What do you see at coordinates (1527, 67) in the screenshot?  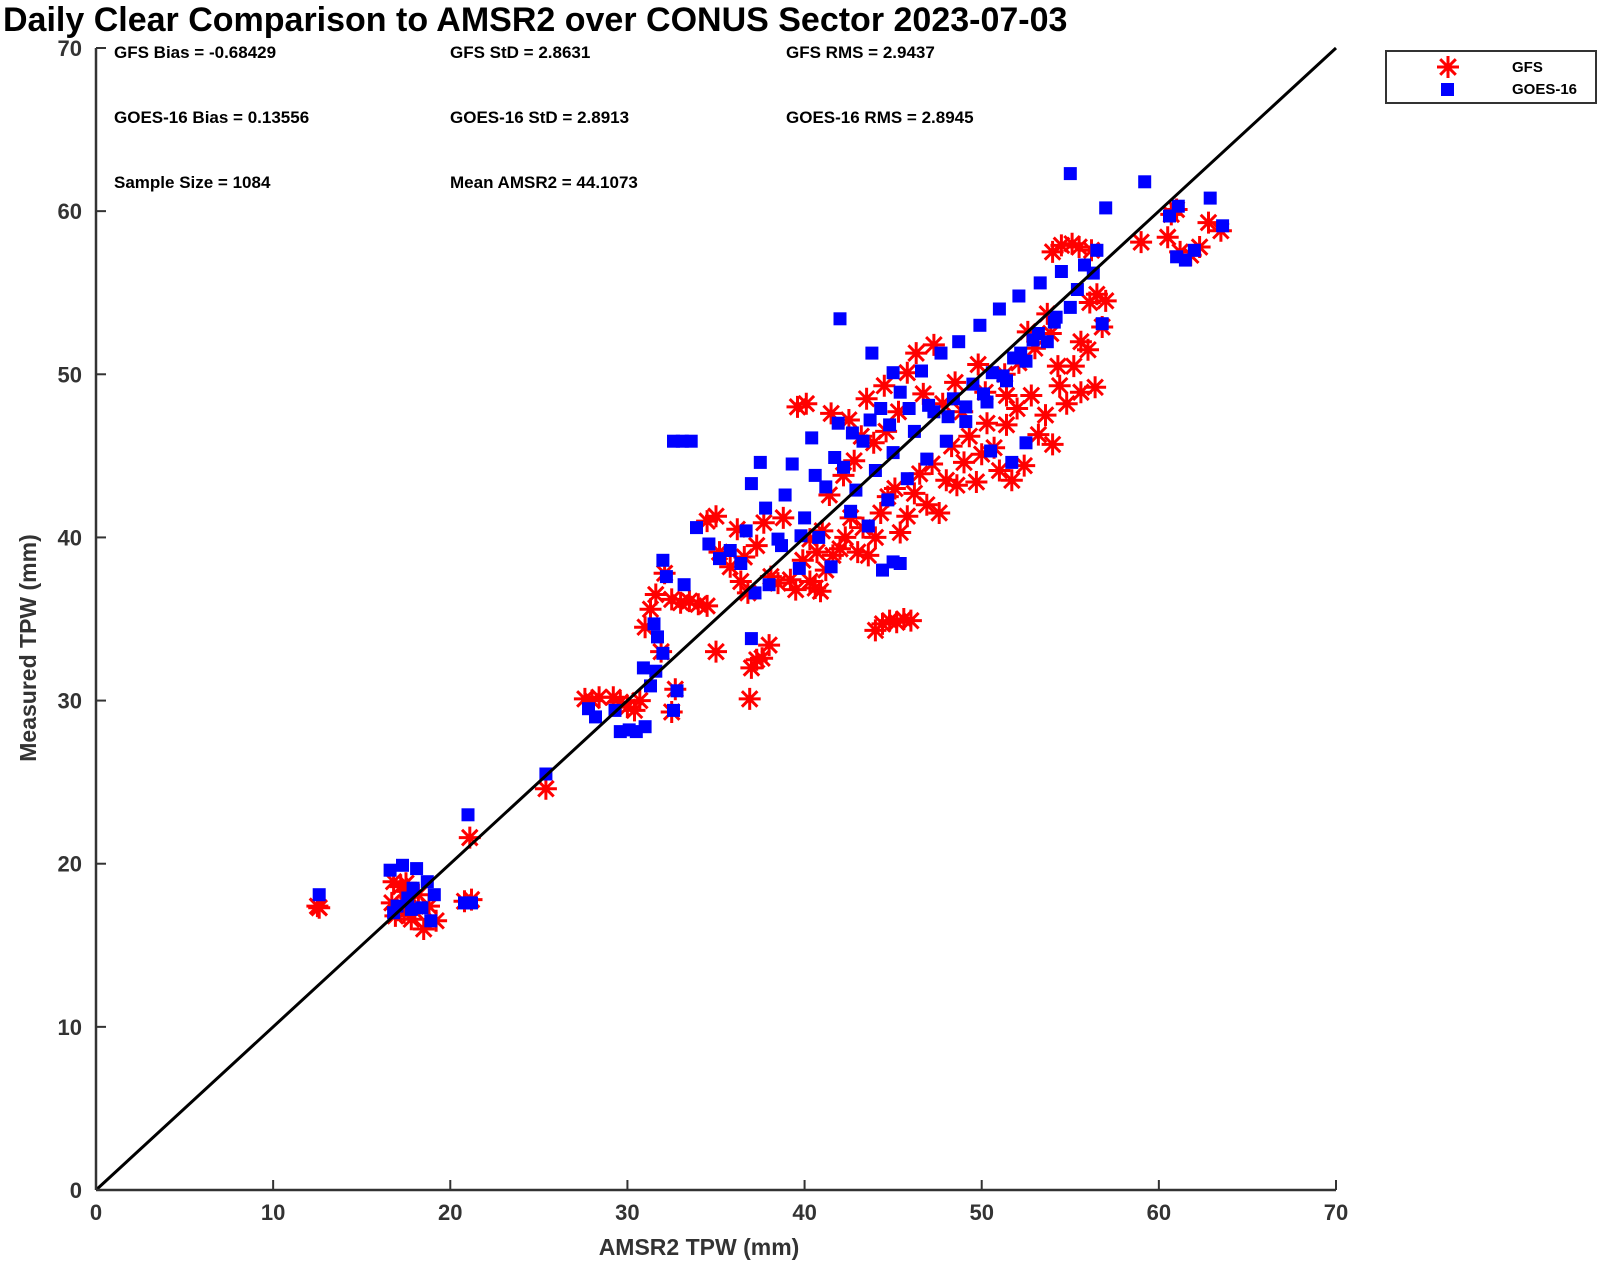 I see `legend-gfs-label: GFS` at bounding box center [1527, 67].